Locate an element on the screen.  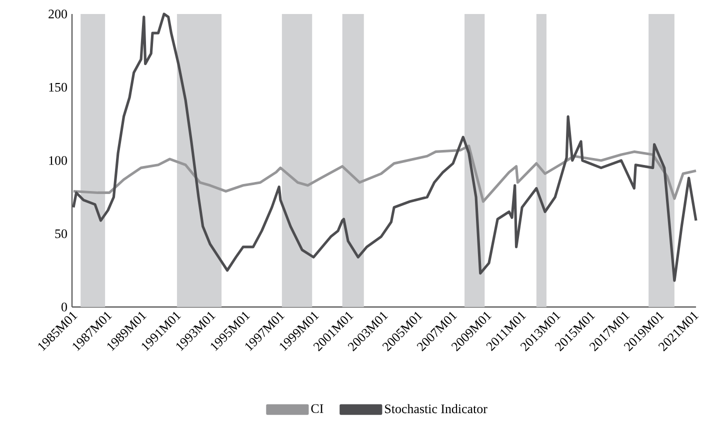
y-tick-label: 50 is located at coordinates (61, 233).